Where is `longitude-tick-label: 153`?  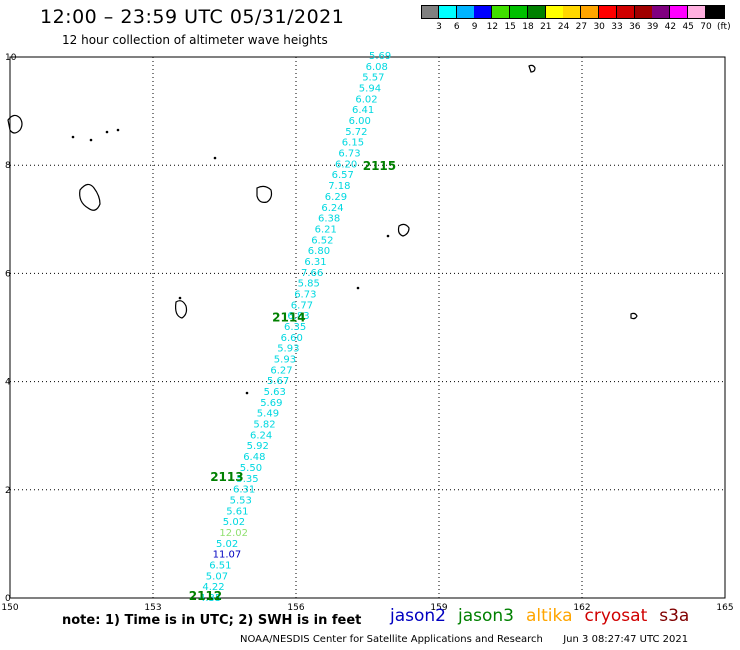
longitude-tick-label: 153 is located at coordinates (152, 608).